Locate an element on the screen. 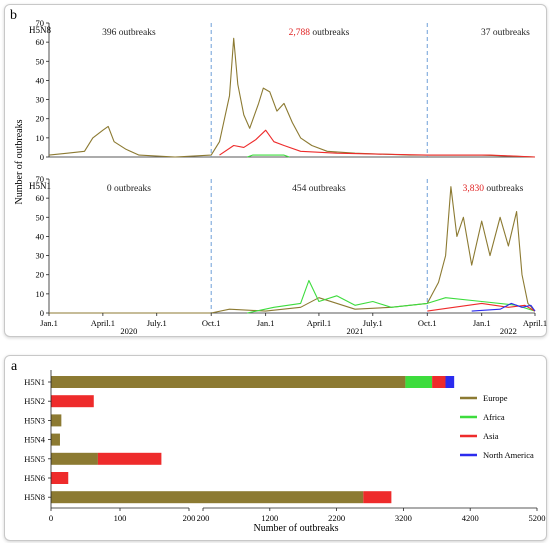 The image size is (551, 543). x-tick-label: 2200 is located at coordinates (336, 518).